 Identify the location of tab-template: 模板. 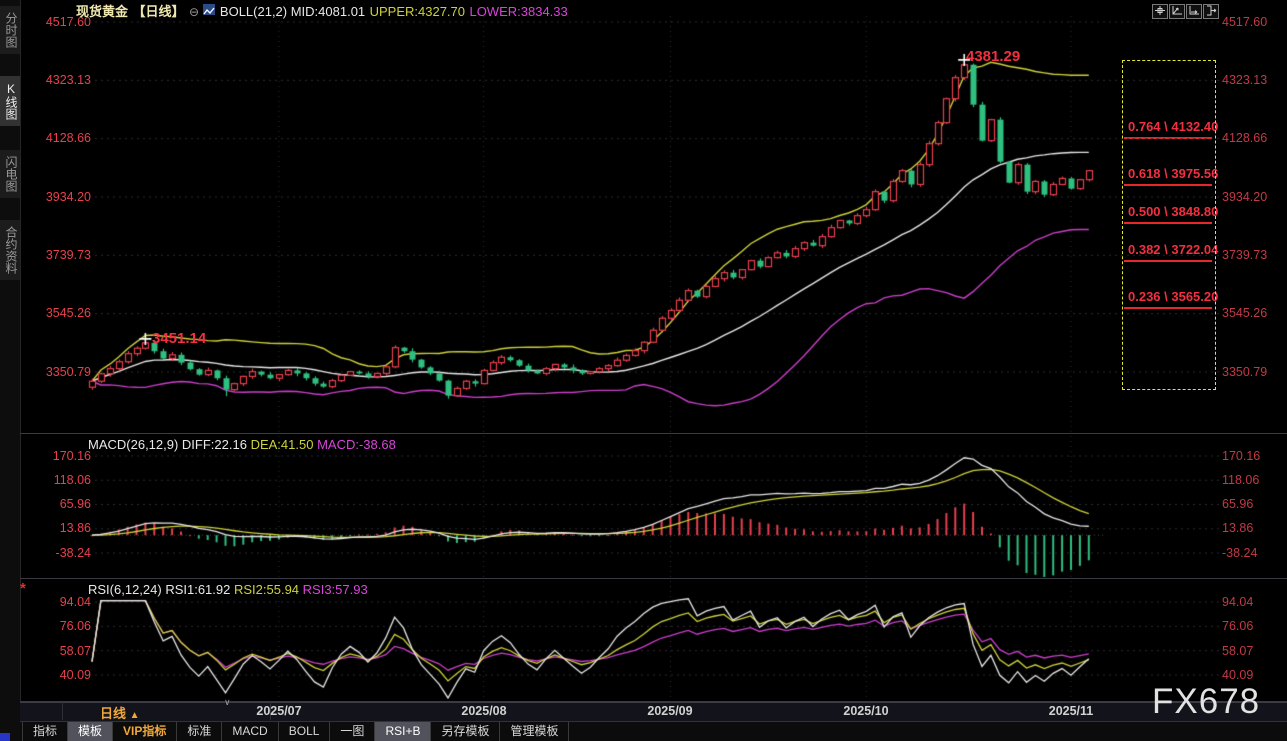
(91, 731).